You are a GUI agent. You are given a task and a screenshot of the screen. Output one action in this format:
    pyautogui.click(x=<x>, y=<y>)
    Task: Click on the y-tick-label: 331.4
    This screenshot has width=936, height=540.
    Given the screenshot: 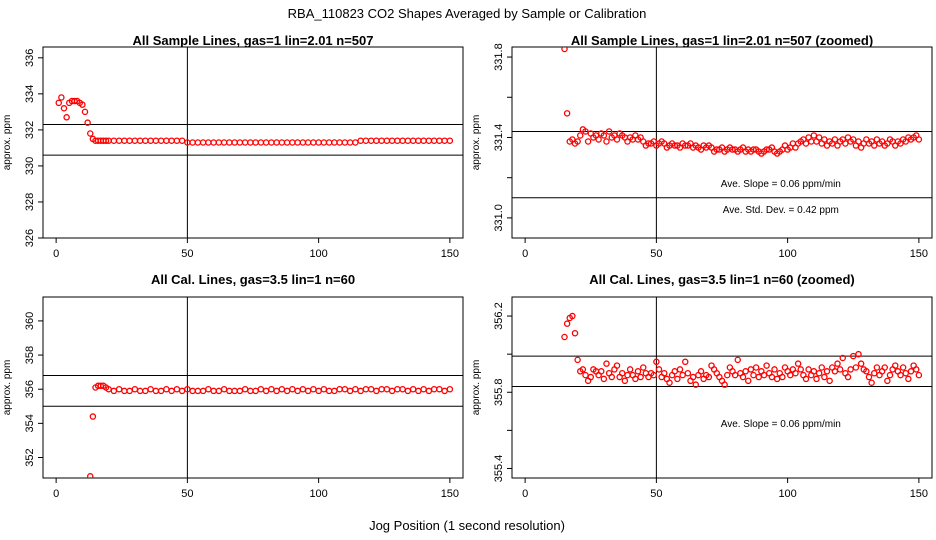 What is the action you would take?
    pyautogui.click(x=499, y=138)
    